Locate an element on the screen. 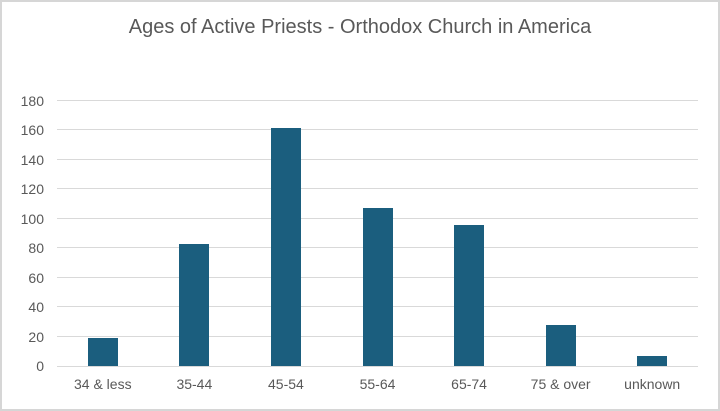 This screenshot has height=411, width=720. y-tick-label-0: 0 is located at coordinates (40, 366).